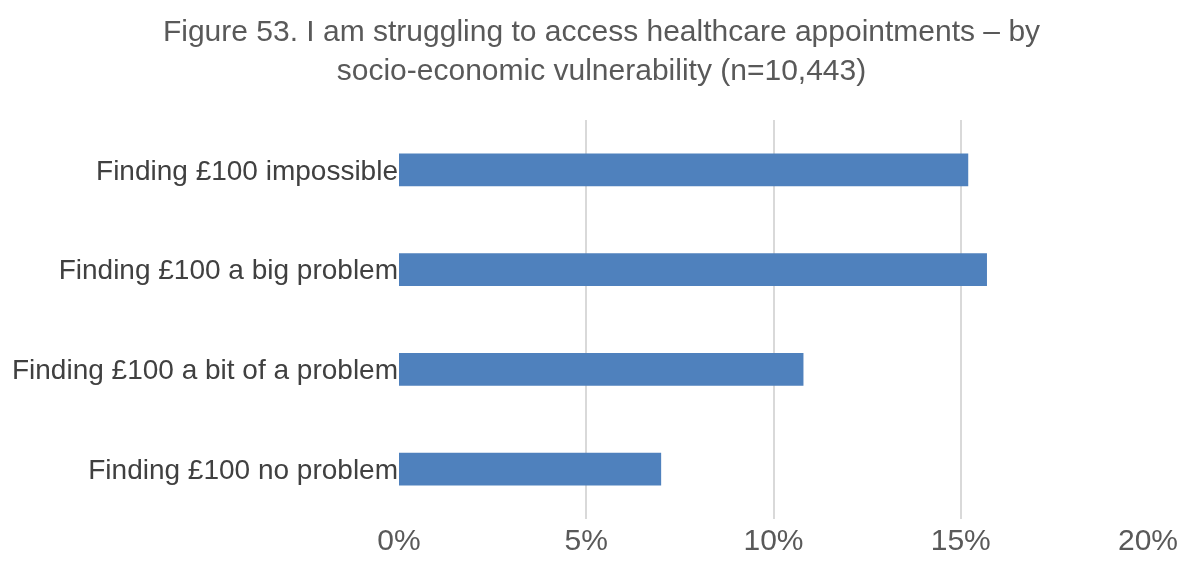 The image size is (1203, 579). Describe the element at coordinates (247, 170) in the screenshot. I see `y-tick-label: Finding £100 impossible` at that location.